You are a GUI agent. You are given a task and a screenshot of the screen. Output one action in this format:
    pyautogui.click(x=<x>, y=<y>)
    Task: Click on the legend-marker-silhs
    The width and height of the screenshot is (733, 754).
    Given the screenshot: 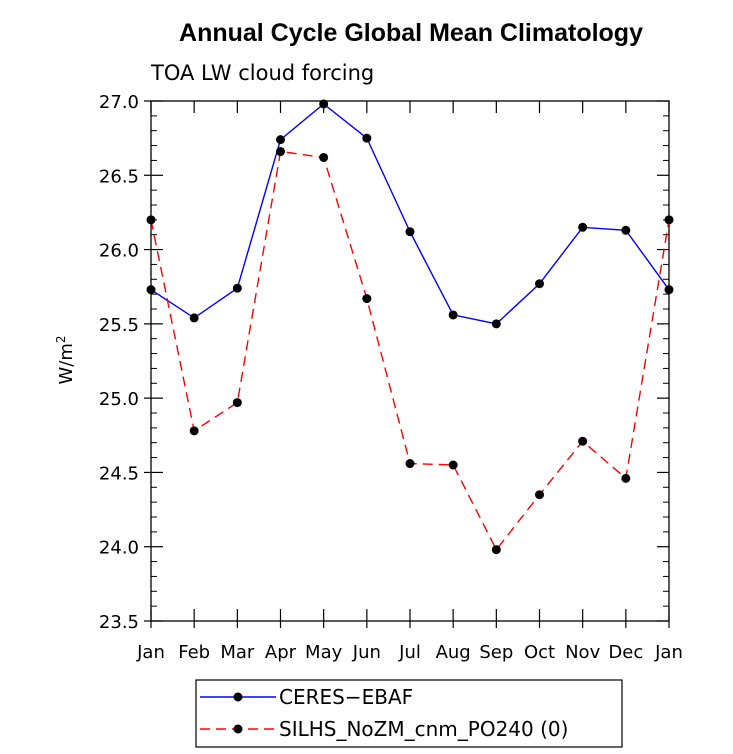 What is the action you would take?
    pyautogui.click(x=238, y=729)
    